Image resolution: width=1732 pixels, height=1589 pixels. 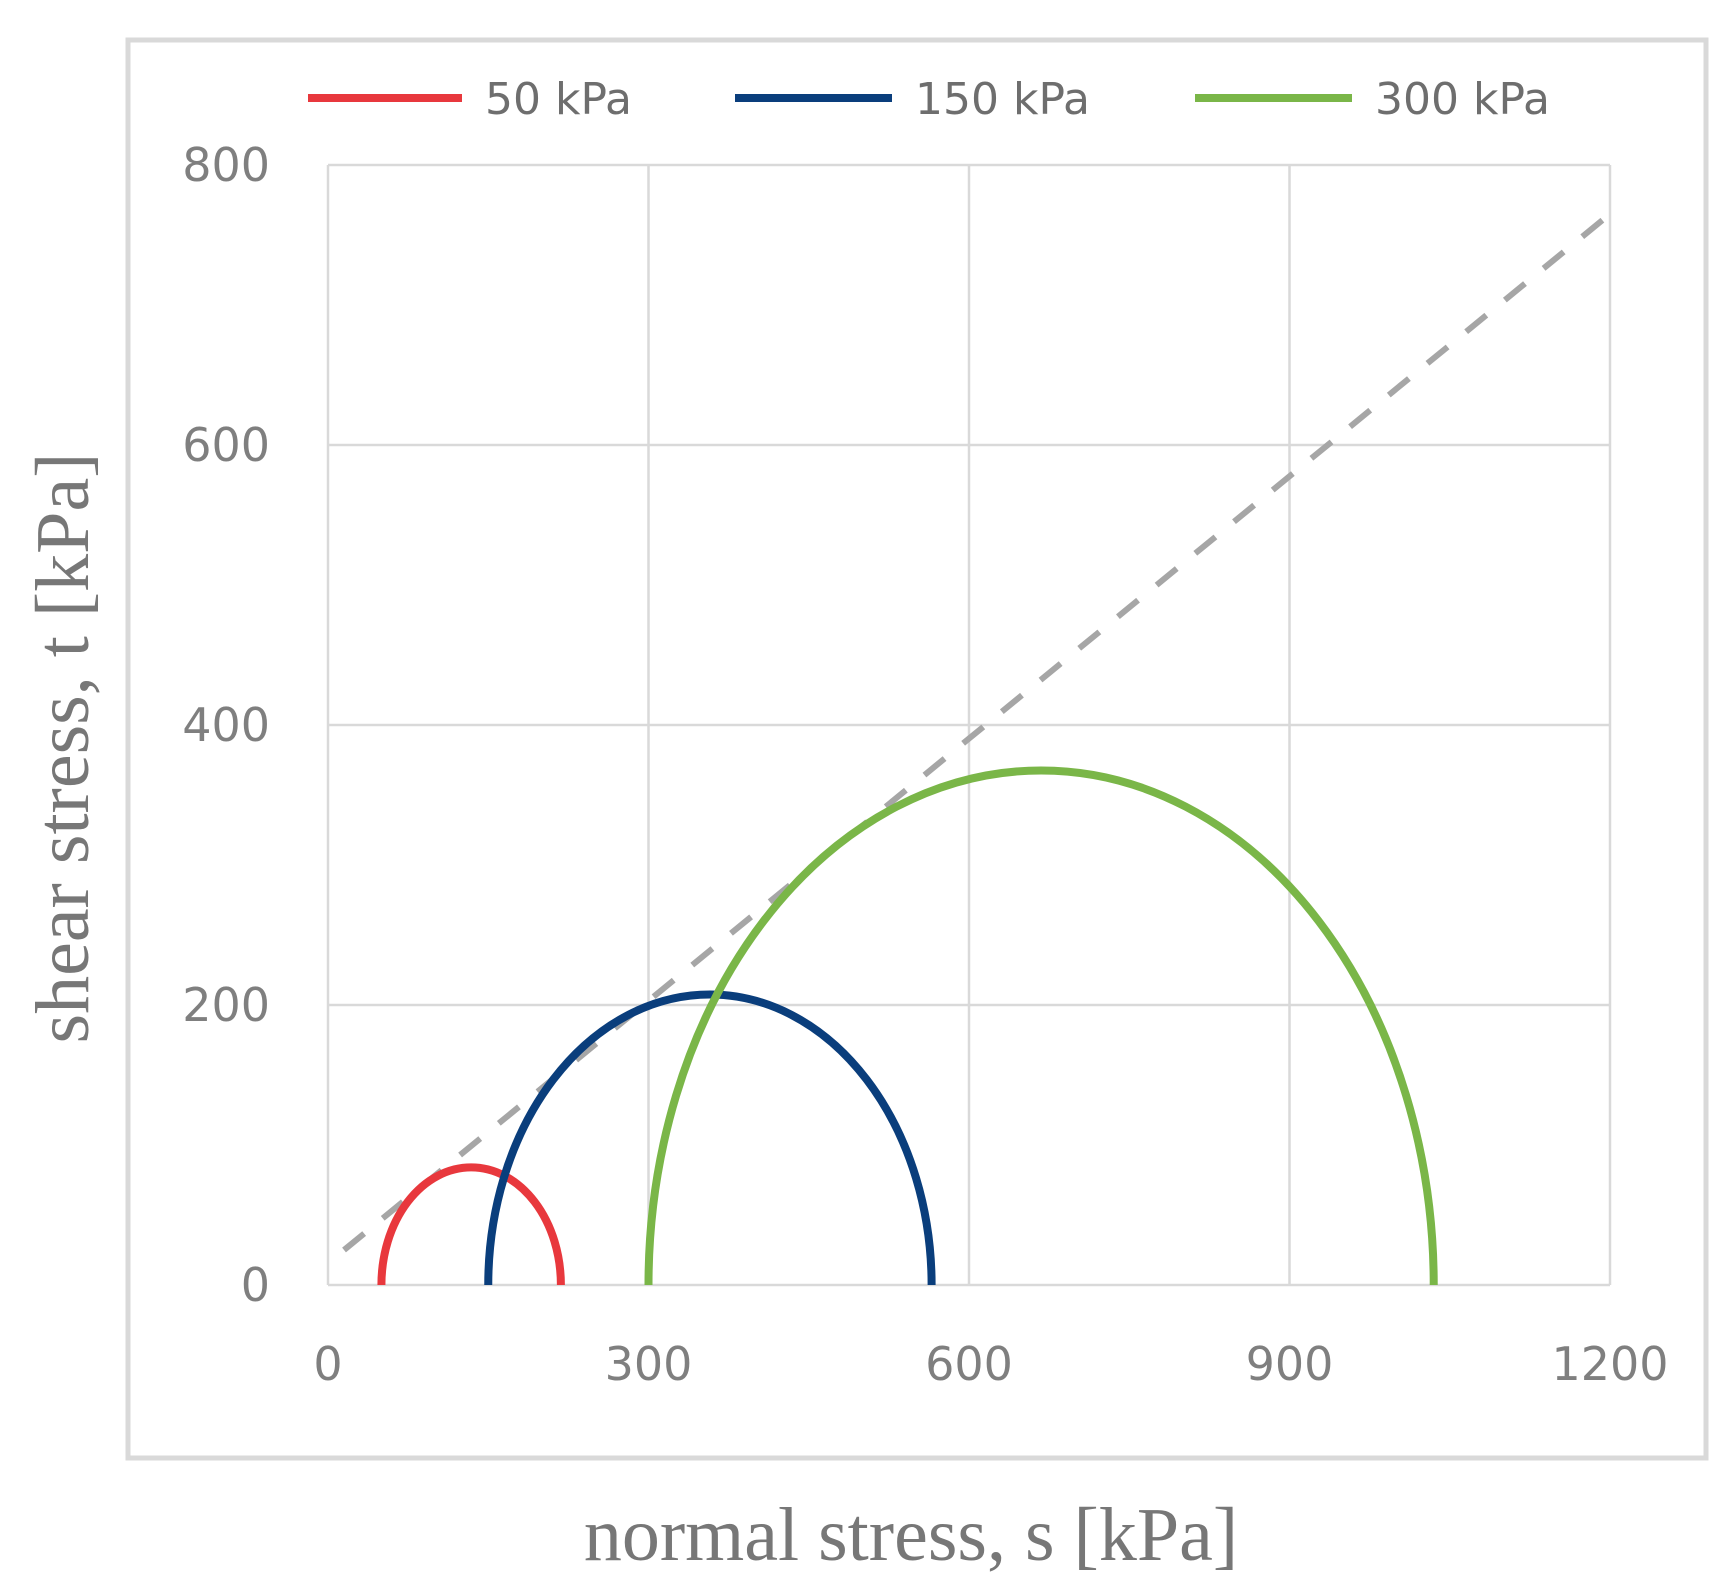 What do you see at coordinates (226, 725) in the screenshot?
I see `y-tick-label-400: 400` at bounding box center [226, 725].